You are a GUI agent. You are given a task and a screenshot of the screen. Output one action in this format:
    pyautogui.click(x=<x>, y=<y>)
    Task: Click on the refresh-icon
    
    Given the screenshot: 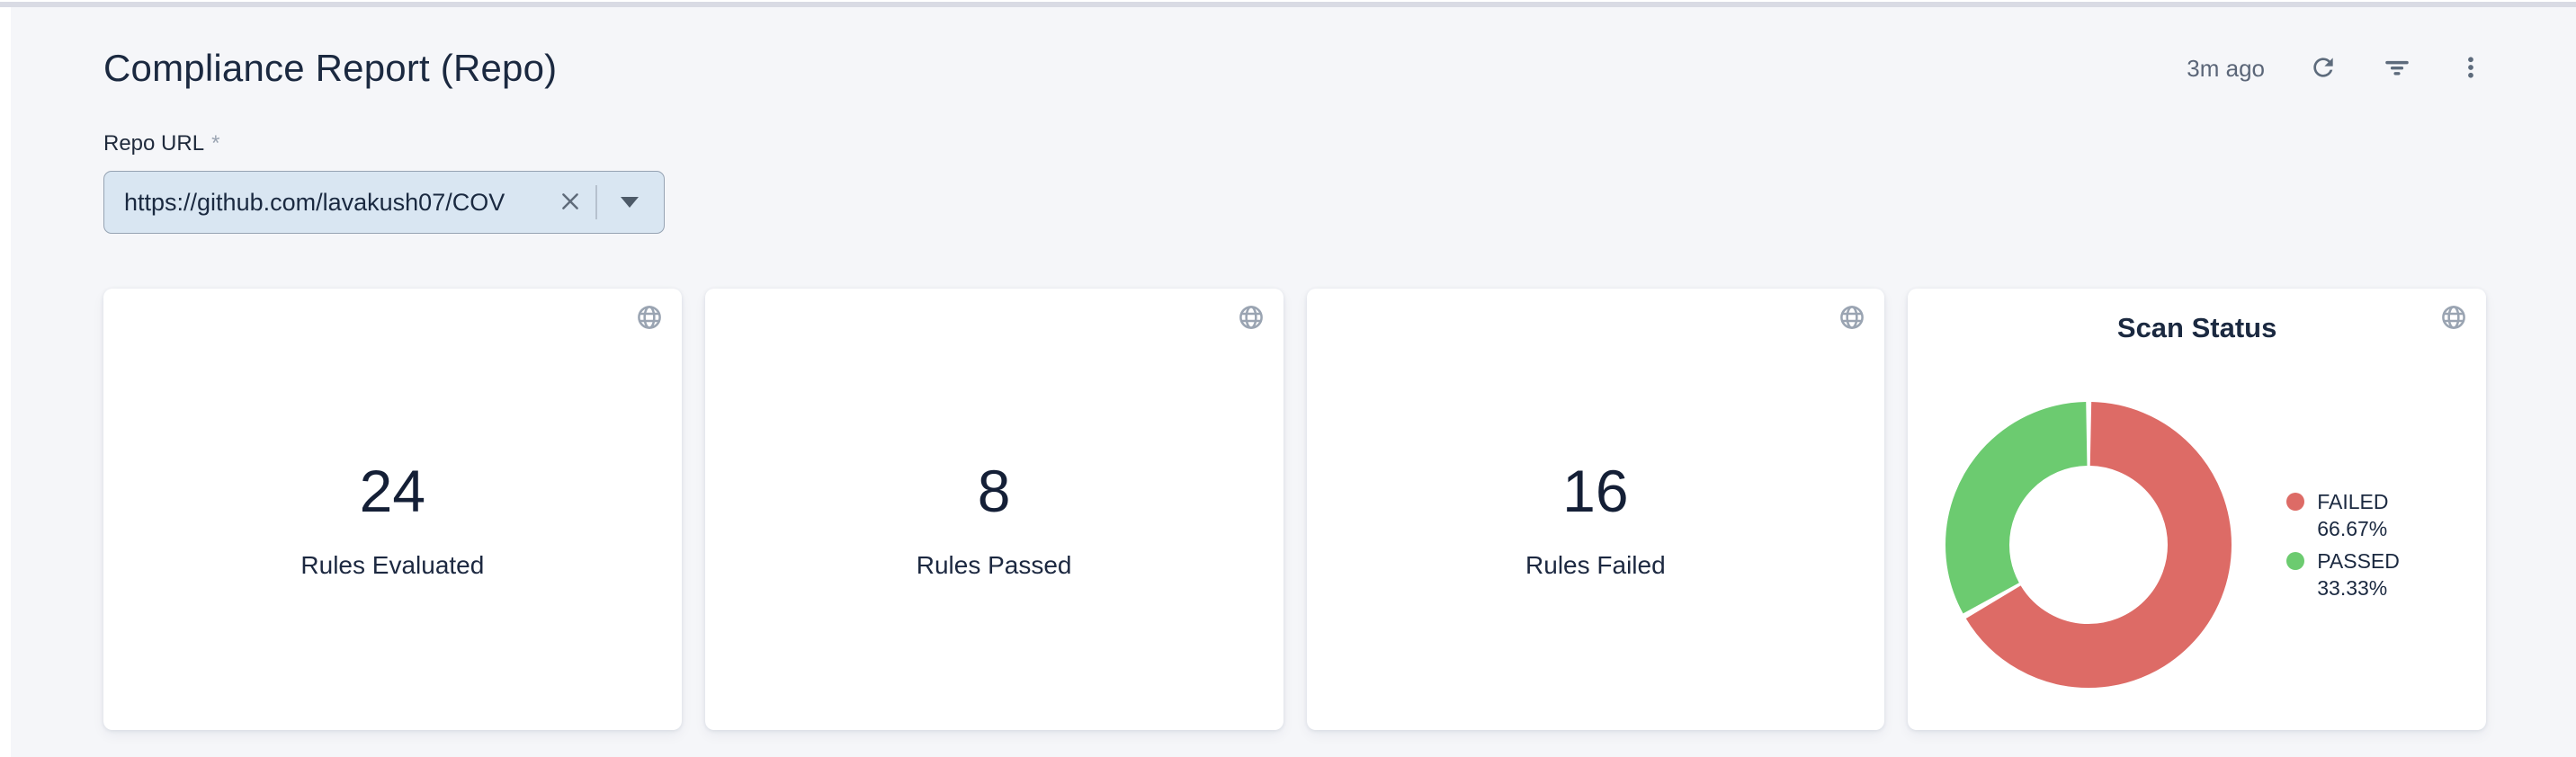 What is the action you would take?
    pyautogui.click(x=2323, y=69)
    